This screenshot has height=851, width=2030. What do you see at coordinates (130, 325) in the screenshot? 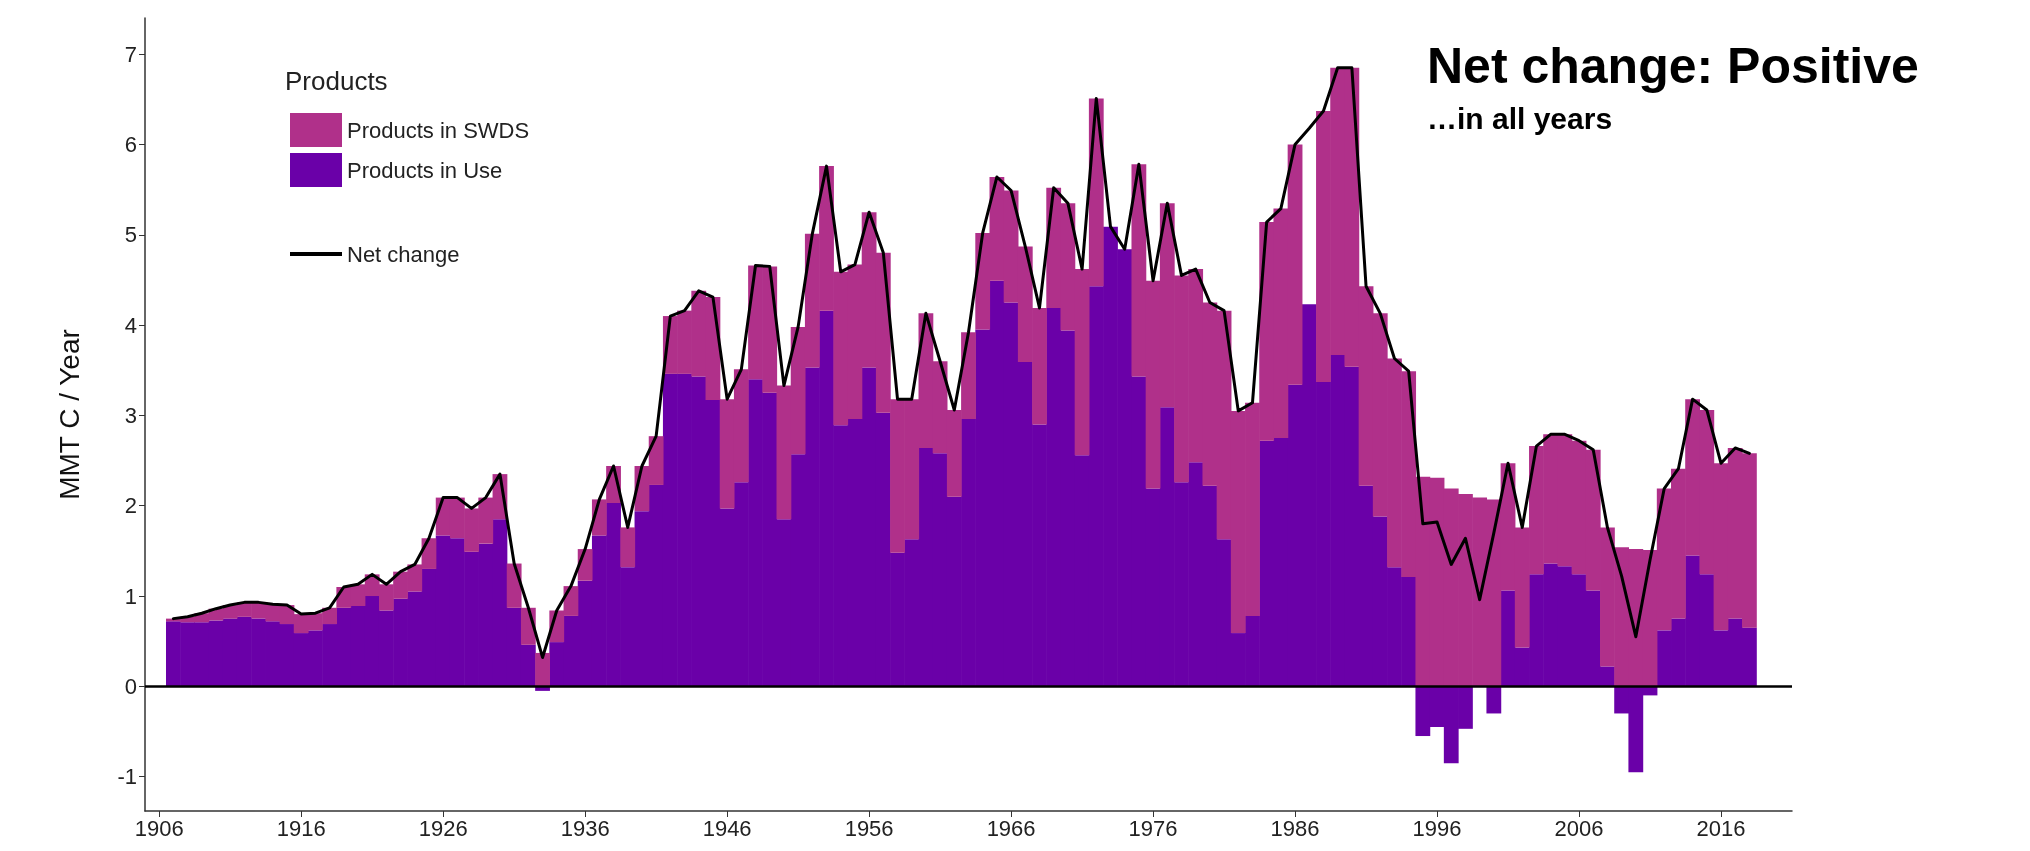
I see `y-tick-label: 4` at bounding box center [130, 325].